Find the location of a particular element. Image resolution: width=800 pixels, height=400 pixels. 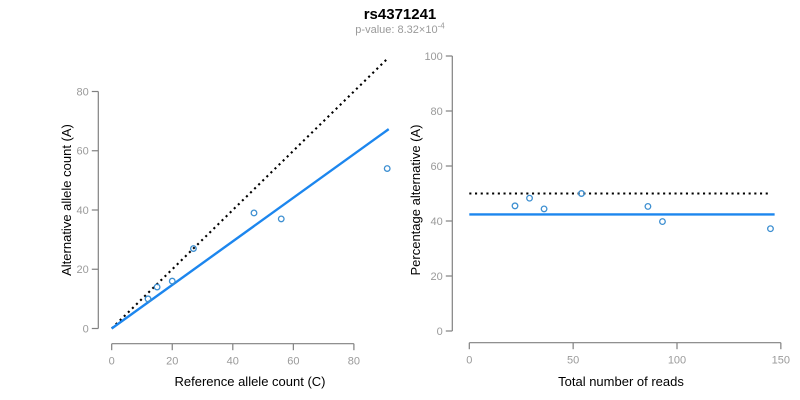

y-axis-title: Percentage alternative (A) is located at coordinates (415, 199).